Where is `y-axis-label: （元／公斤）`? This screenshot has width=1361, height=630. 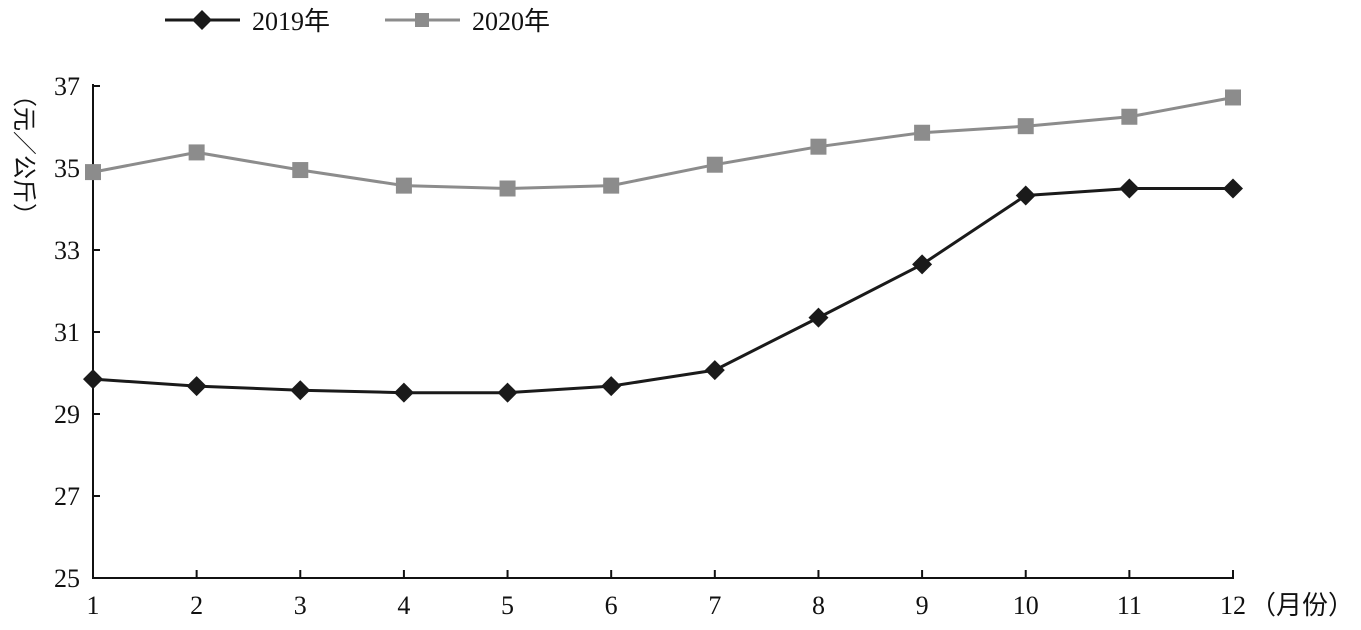 y-axis-label: （元／公斤） is located at coordinates (24, 155).